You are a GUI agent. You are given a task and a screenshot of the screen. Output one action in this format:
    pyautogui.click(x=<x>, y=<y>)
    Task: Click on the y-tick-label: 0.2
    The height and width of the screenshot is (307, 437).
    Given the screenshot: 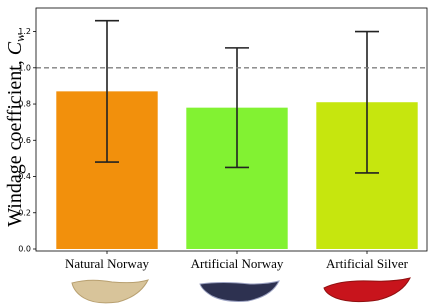 What is the action you would take?
    pyautogui.click(x=24, y=212)
    